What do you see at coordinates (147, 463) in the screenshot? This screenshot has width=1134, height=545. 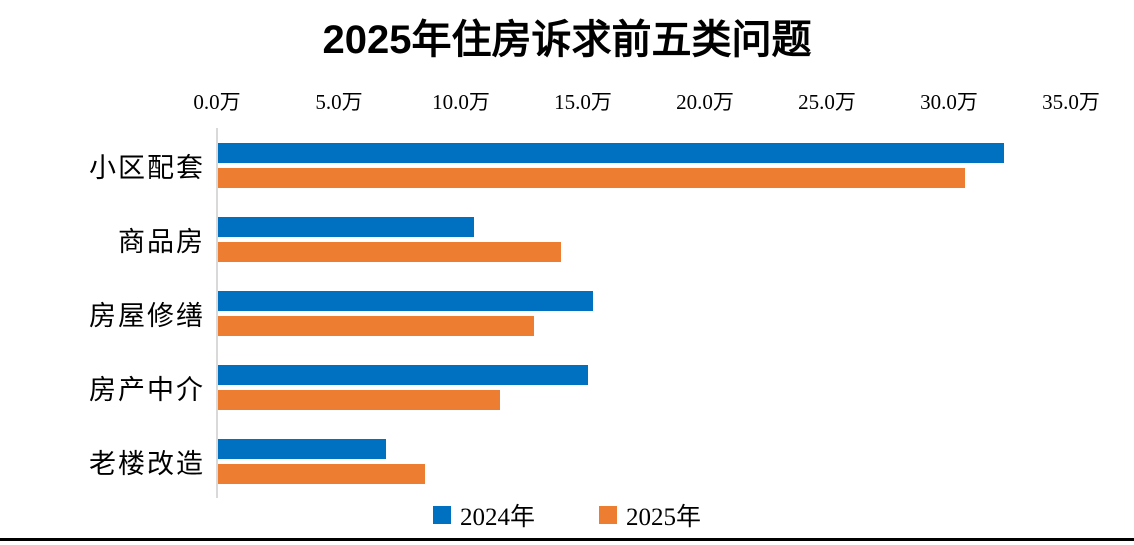 I see `category-label-4: 老楼改造` at bounding box center [147, 463].